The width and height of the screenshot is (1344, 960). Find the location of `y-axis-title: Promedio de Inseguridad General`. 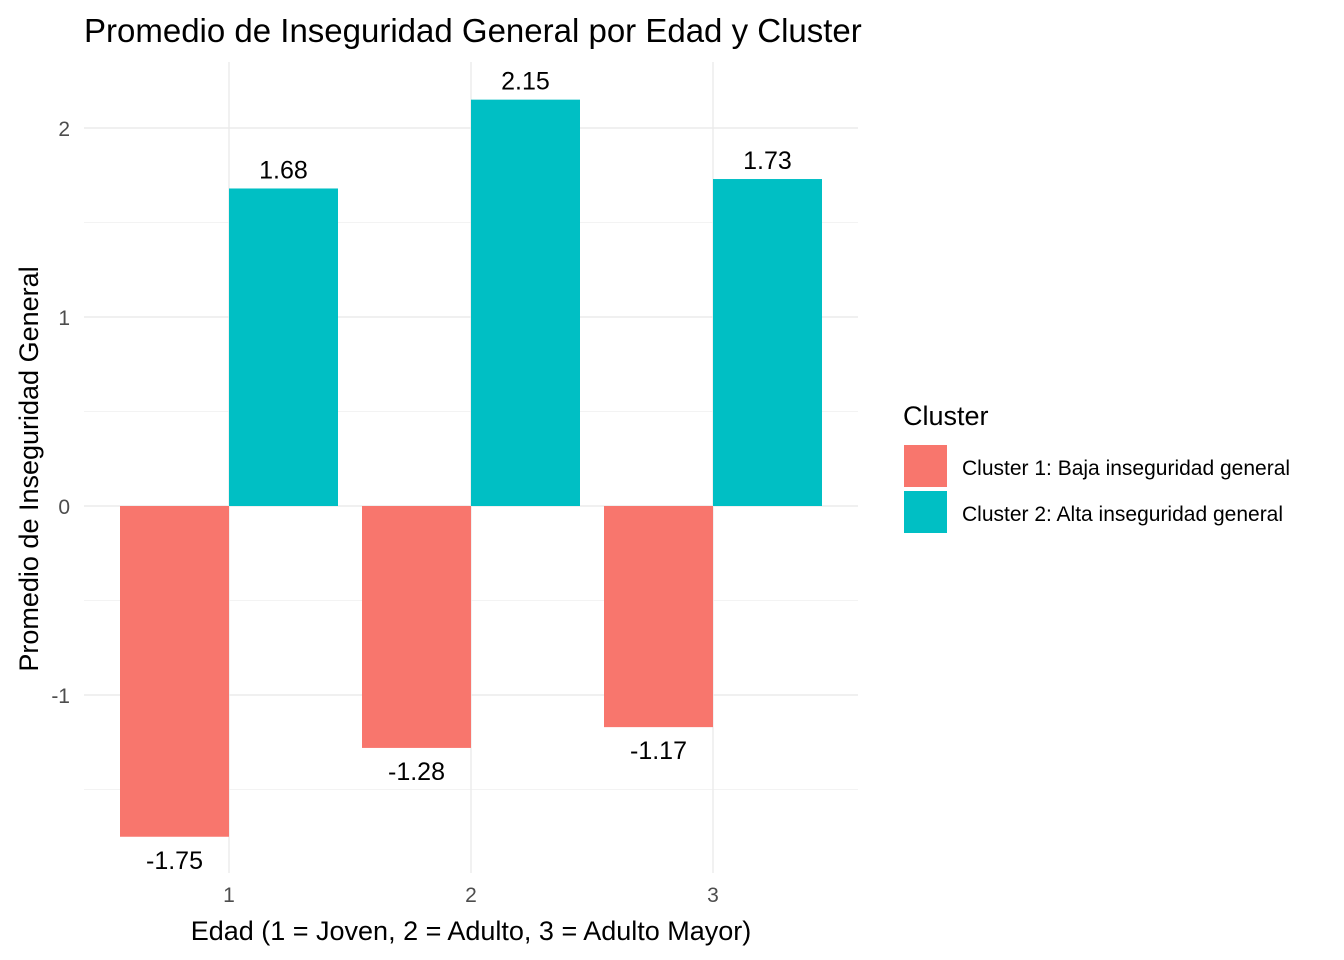

y-axis-title: Promedio de Inseguridad General is located at coordinates (29, 468).